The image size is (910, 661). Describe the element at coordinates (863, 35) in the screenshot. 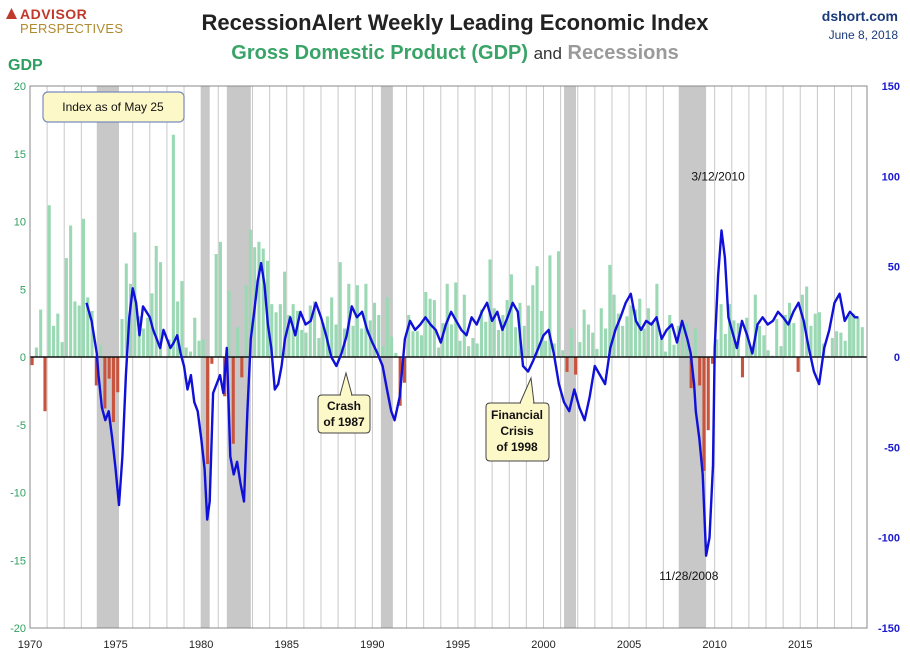

I see `publish-date: June 8, 2018` at that location.